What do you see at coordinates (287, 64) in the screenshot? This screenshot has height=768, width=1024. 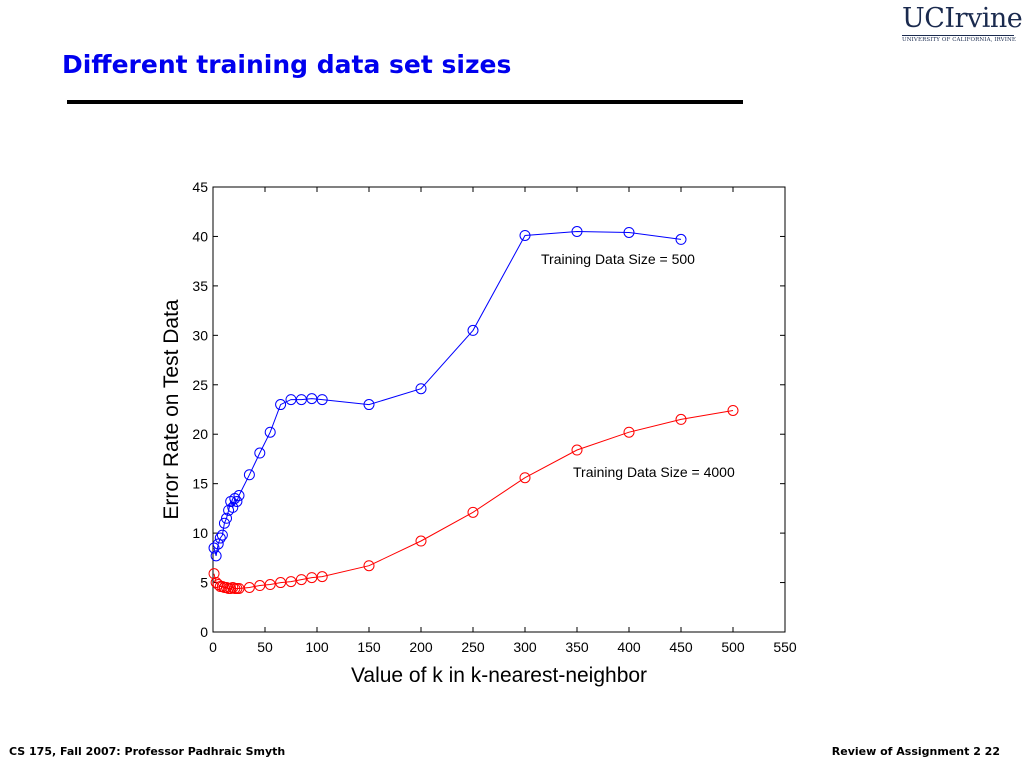 I see `slide-title: Different training data set sizes` at bounding box center [287, 64].